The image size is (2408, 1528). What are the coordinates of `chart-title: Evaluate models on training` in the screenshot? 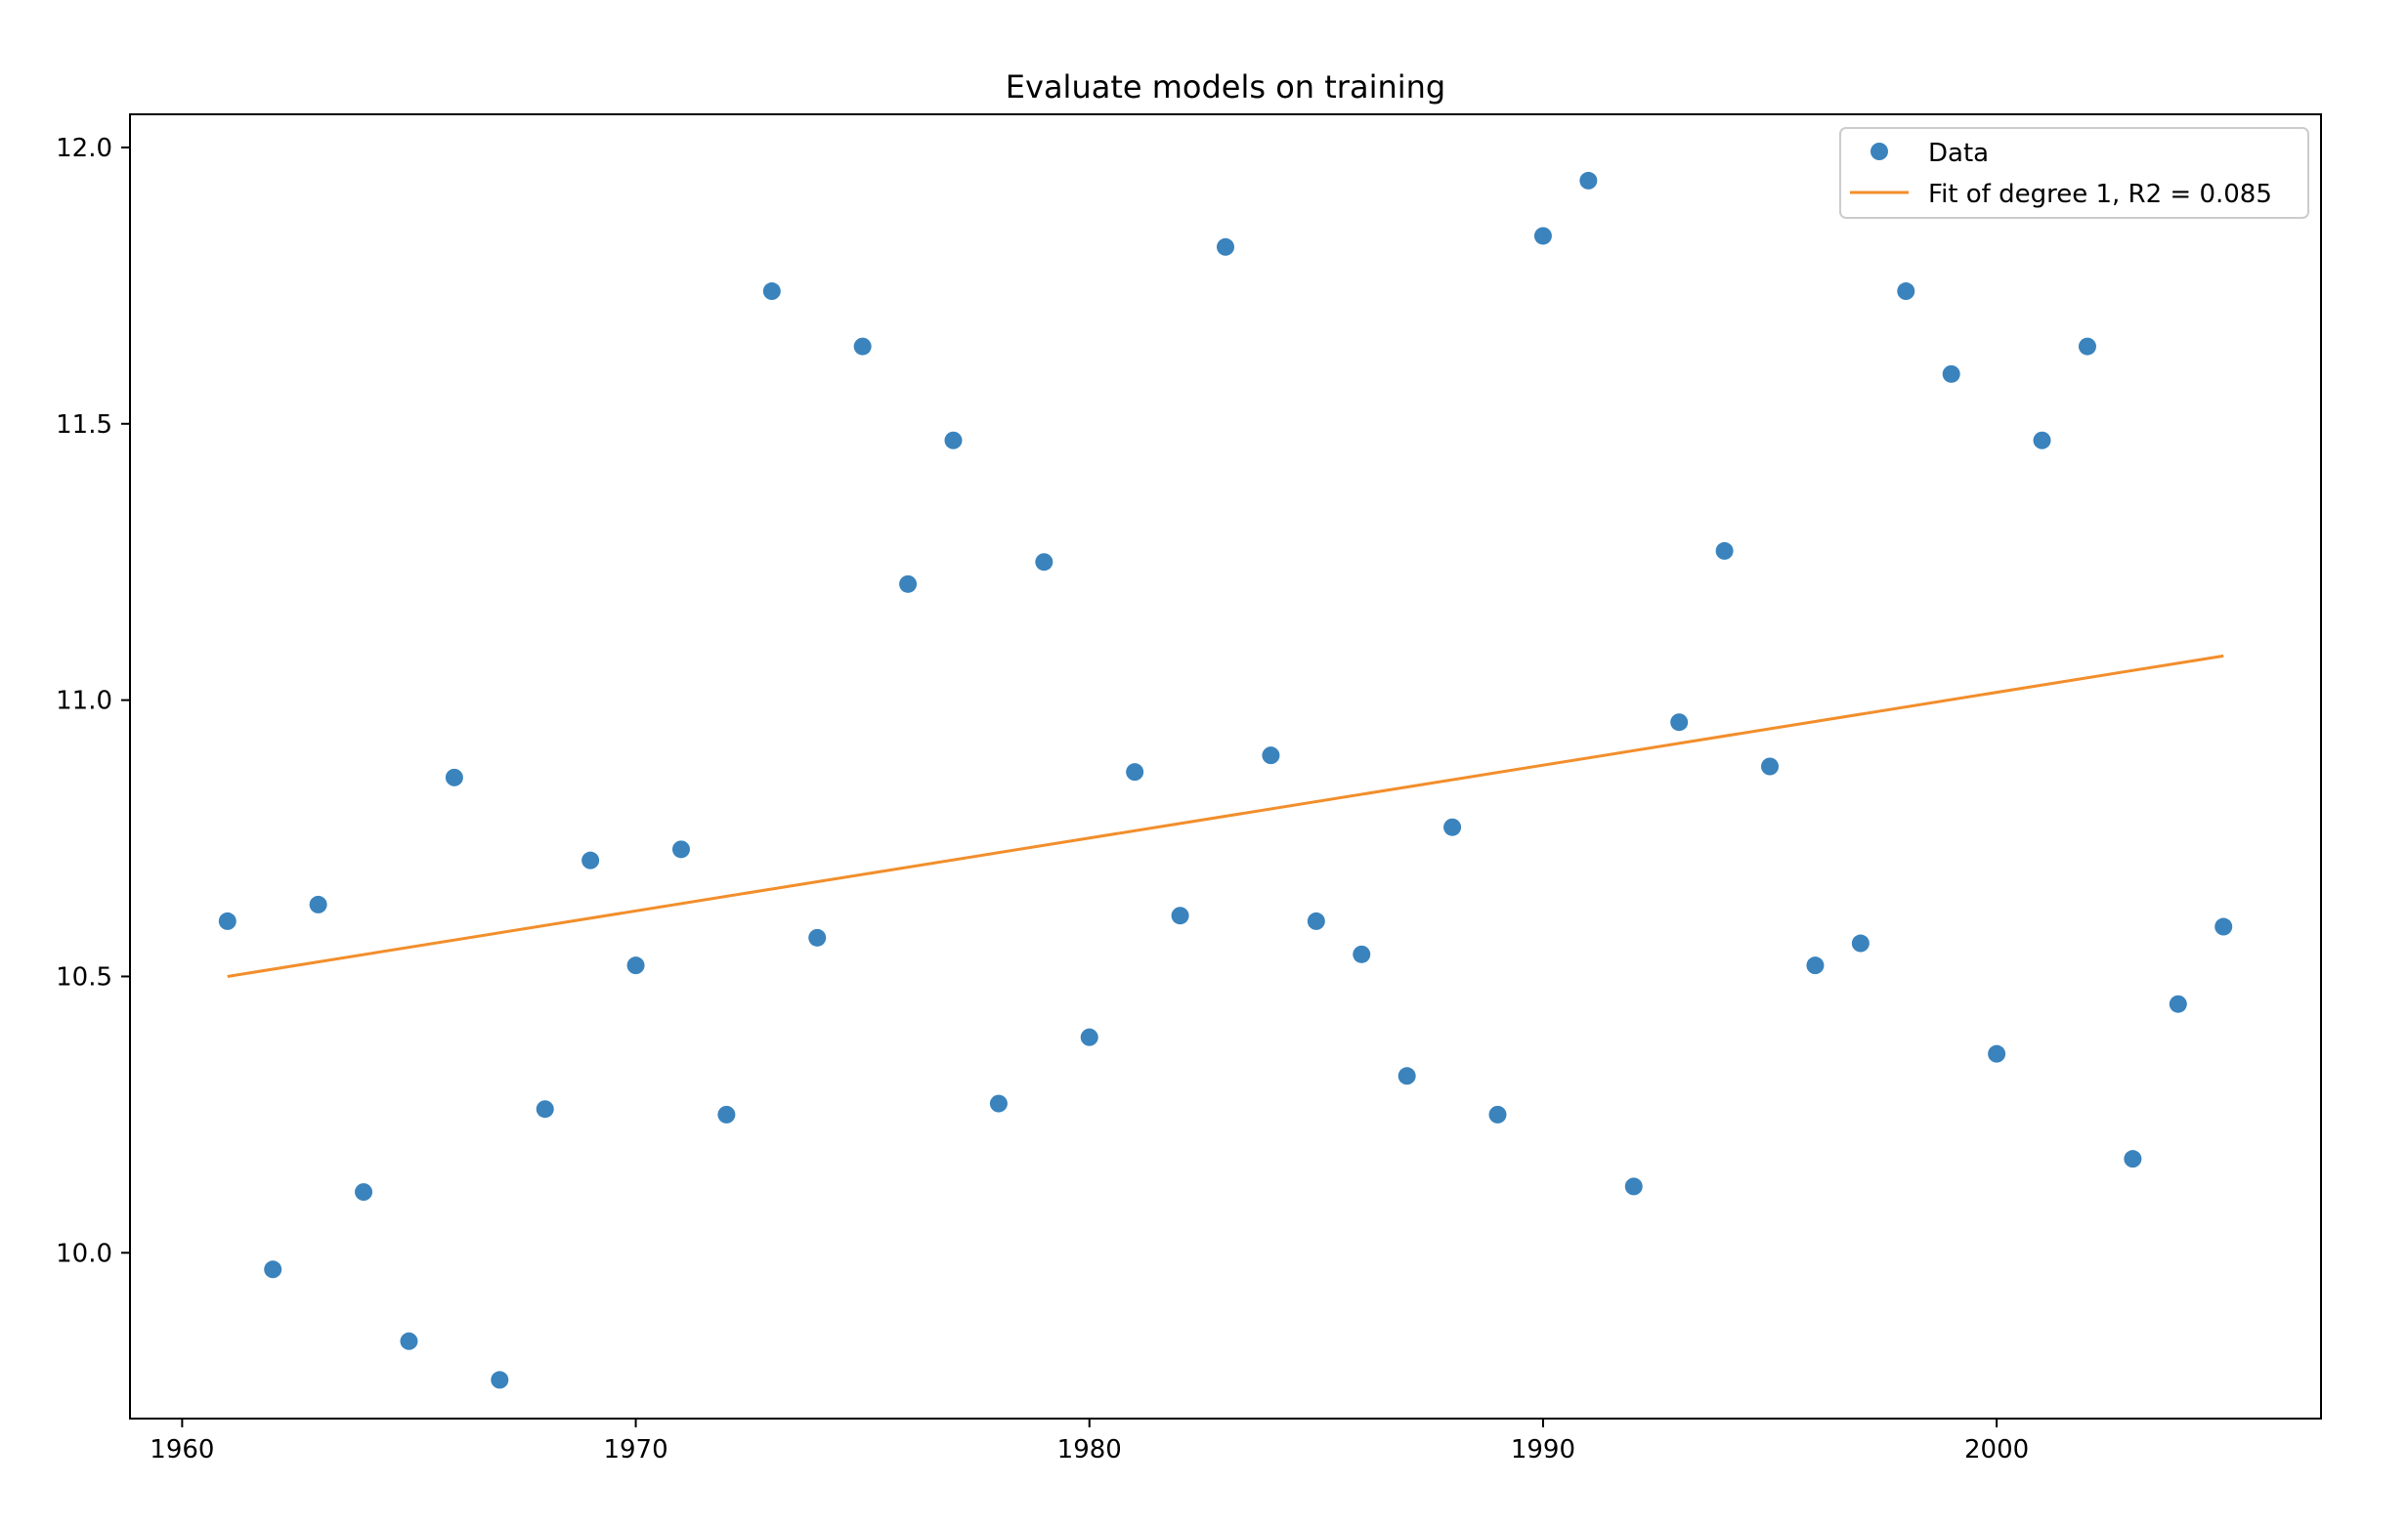 It's located at (1225, 87).